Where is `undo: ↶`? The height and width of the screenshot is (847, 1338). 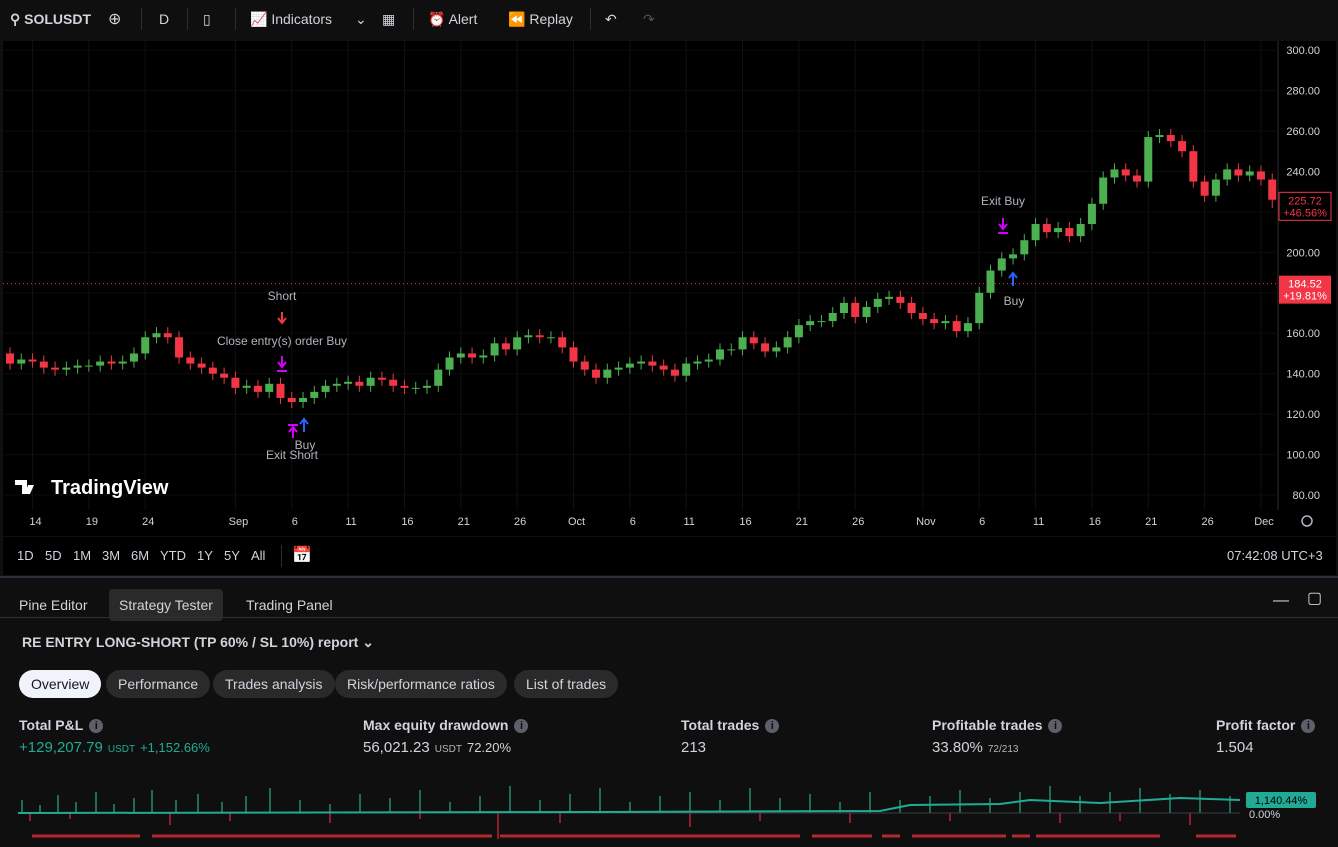
undo: ↶ is located at coordinates (611, 19).